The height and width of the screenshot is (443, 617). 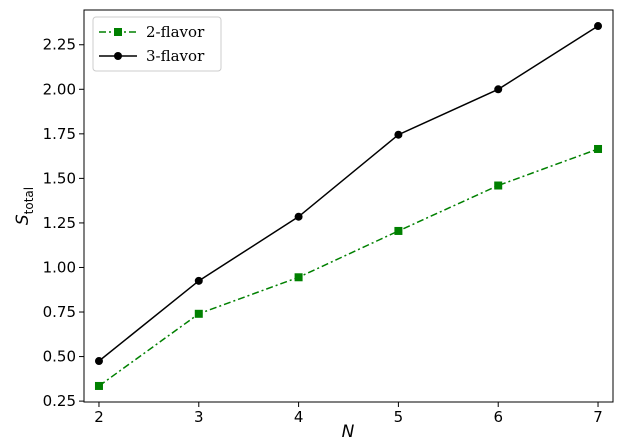 I want to click on x-tick-label: 6, so click(x=498, y=417).